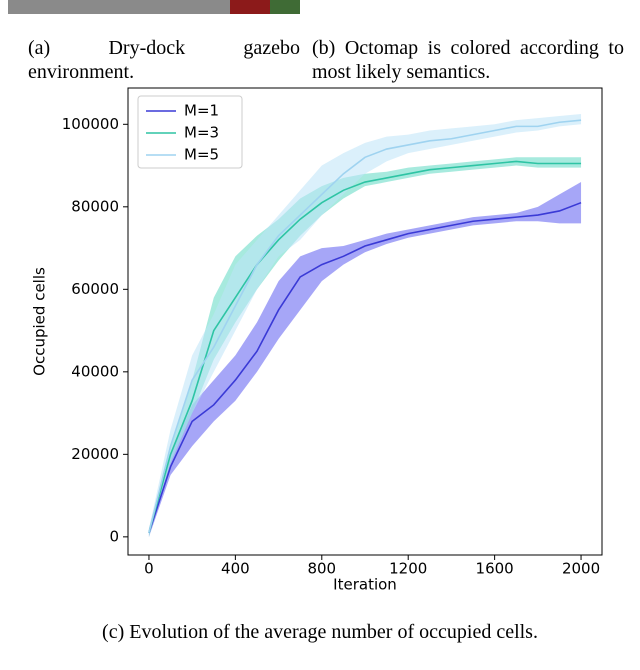  I want to click on y-tick-label: 100000, so click(90, 124).